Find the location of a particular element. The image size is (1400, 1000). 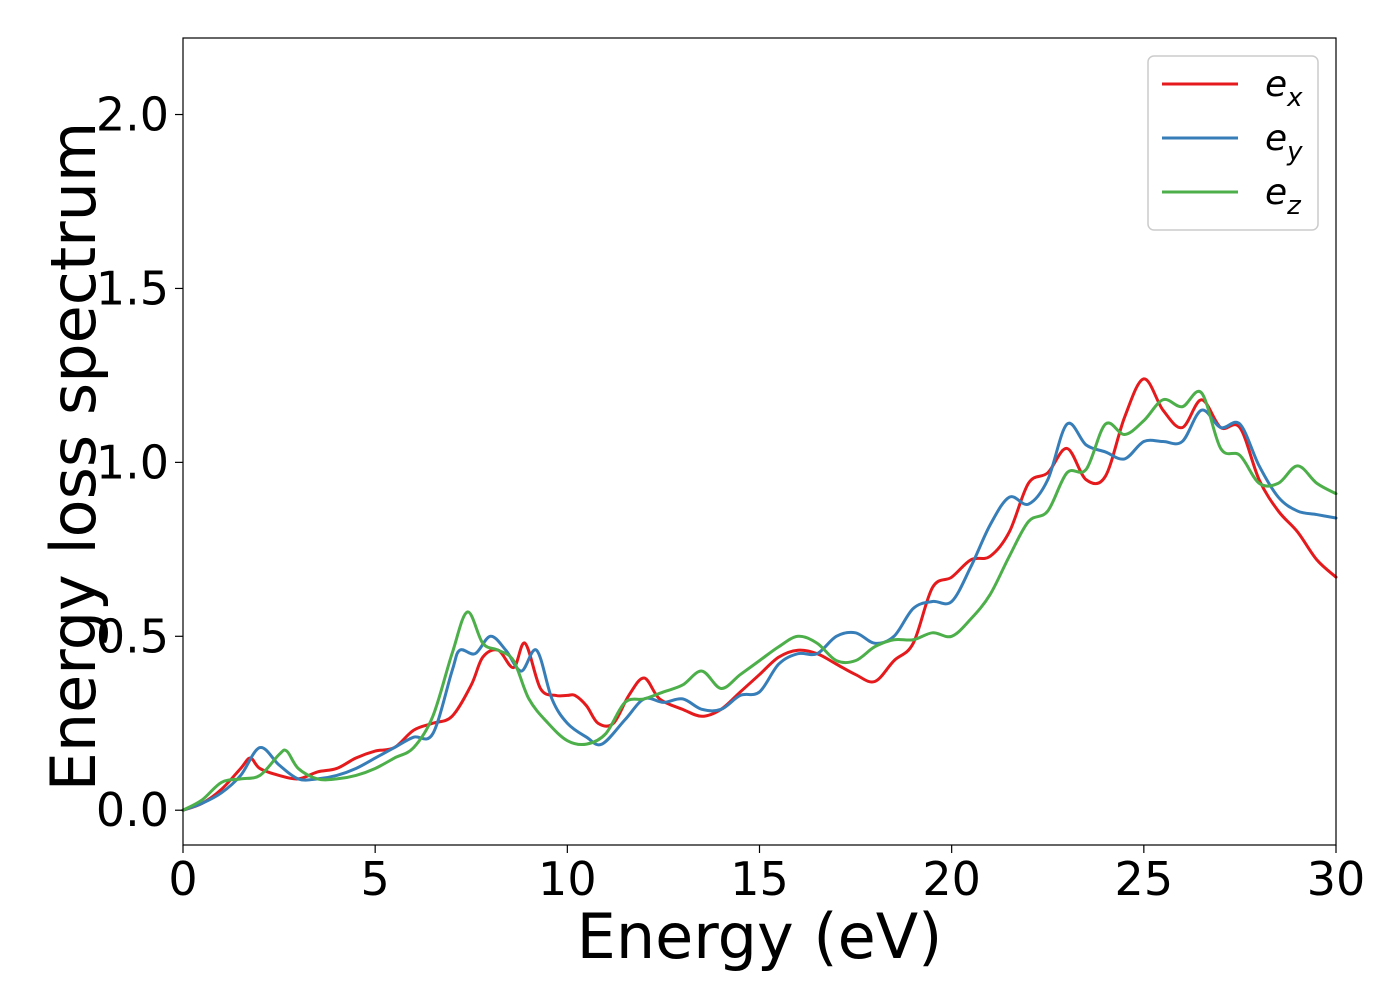

x-tick-label: 20 is located at coordinates (951, 879).